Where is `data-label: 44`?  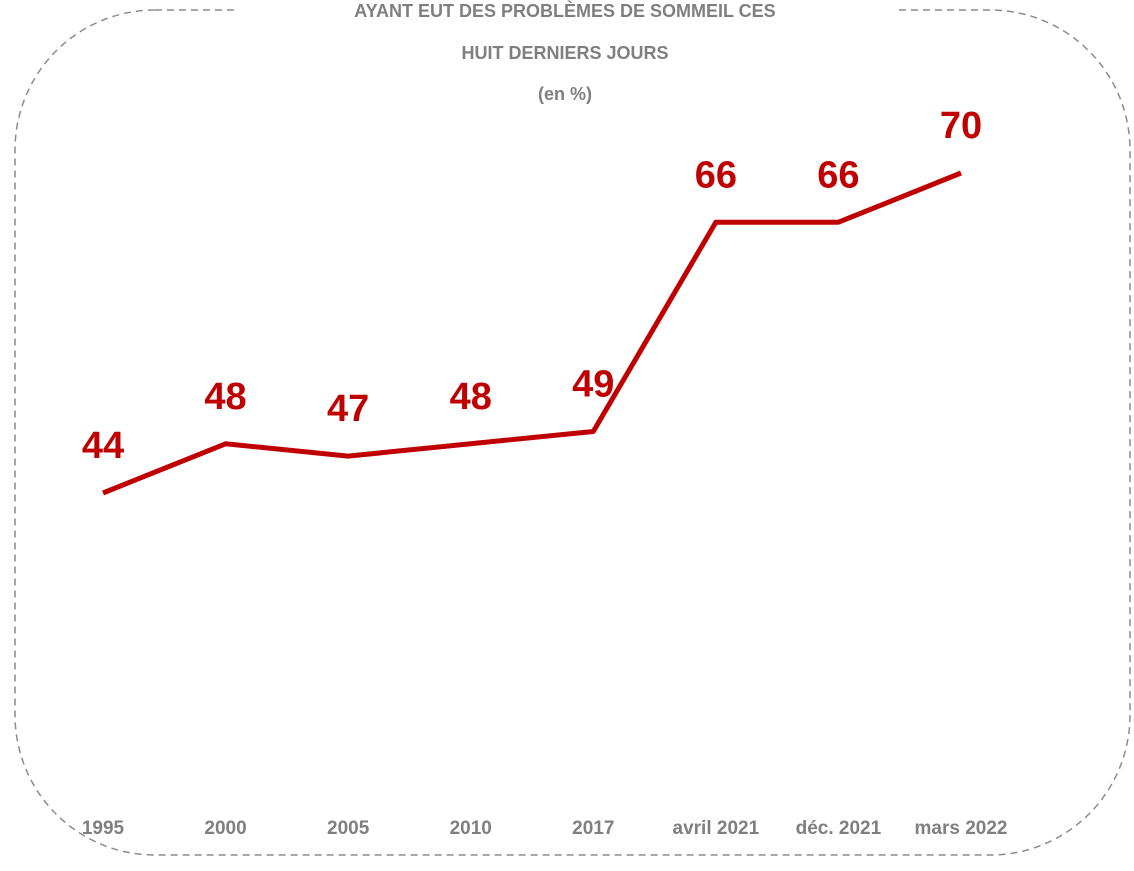
data-label: 44 is located at coordinates (103, 446).